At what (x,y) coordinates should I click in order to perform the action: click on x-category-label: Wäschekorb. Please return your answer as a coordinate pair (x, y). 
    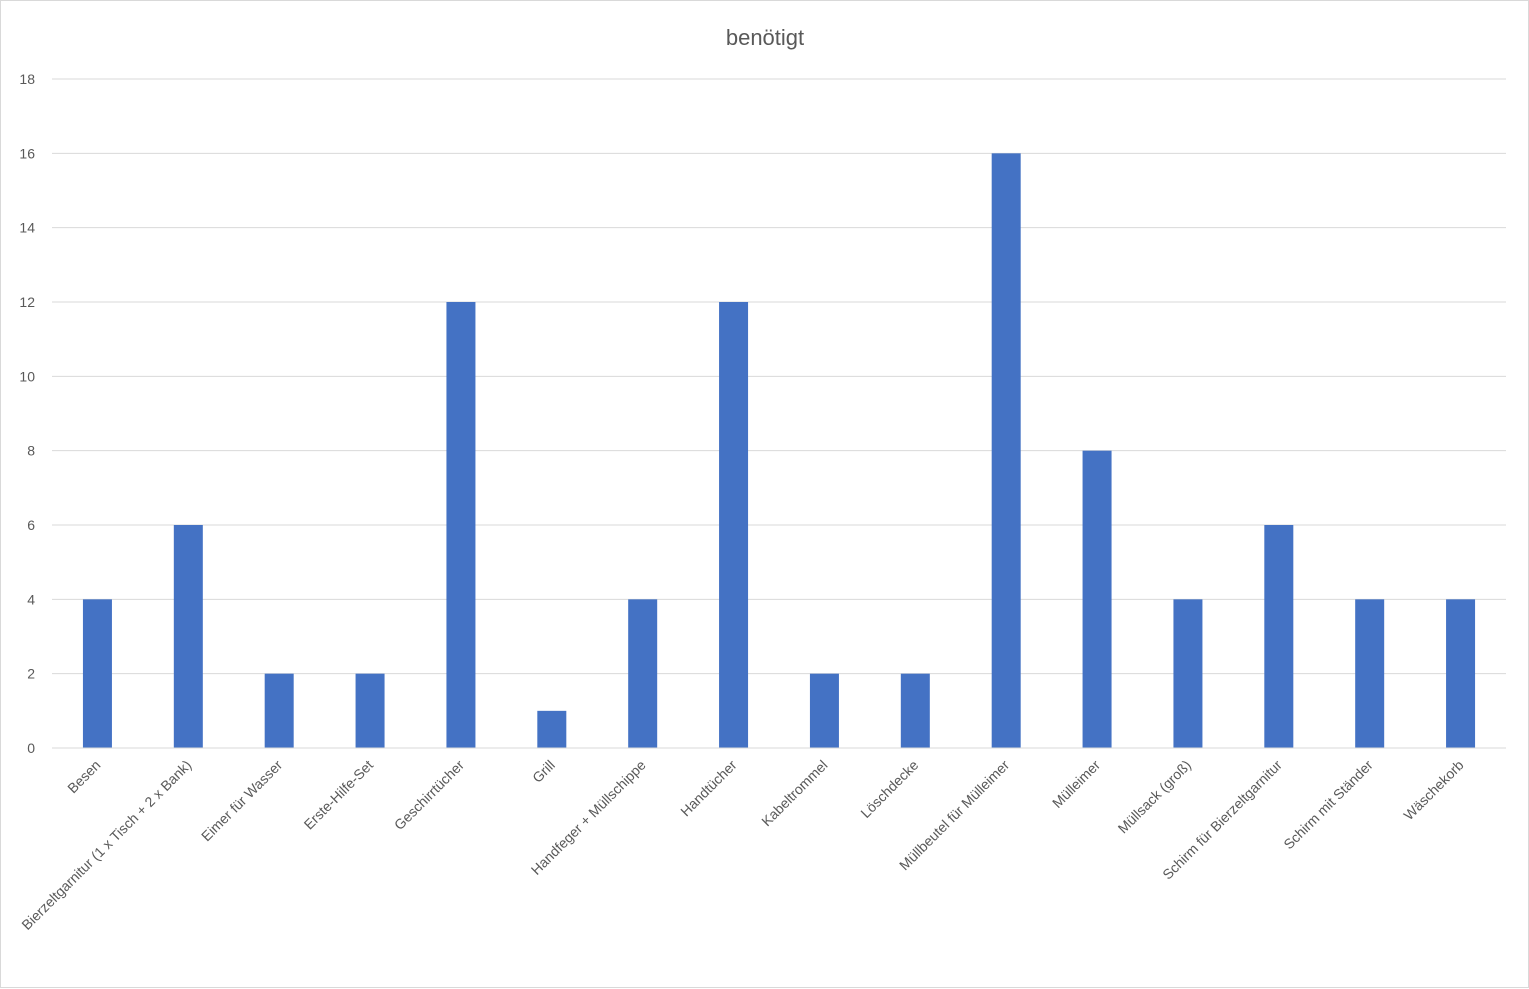
    Looking at the image, I should click on (1433, 790).